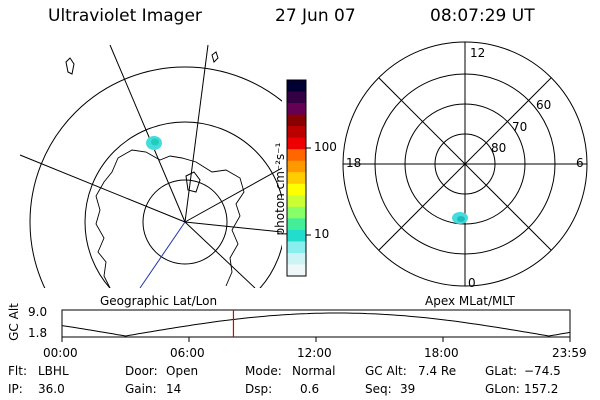 The image size is (600, 400). What do you see at coordinates (154, 143) in the screenshot?
I see `geo-aurora-patch` at bounding box center [154, 143].